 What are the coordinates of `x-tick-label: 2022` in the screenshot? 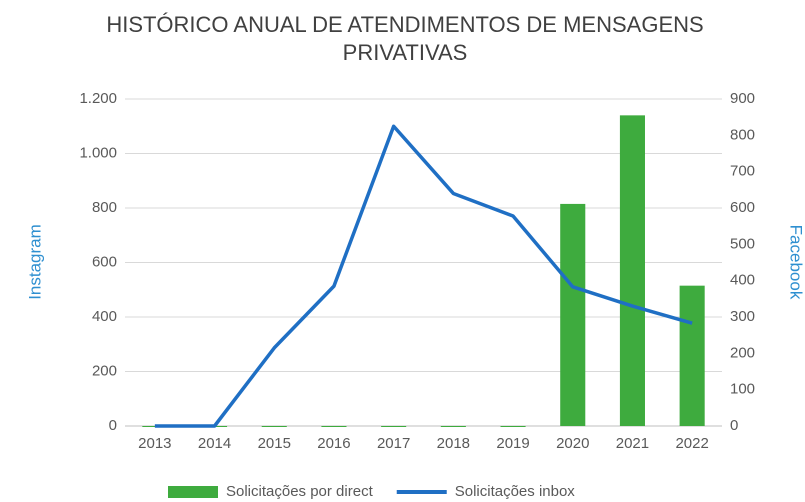 It's located at (691, 443).